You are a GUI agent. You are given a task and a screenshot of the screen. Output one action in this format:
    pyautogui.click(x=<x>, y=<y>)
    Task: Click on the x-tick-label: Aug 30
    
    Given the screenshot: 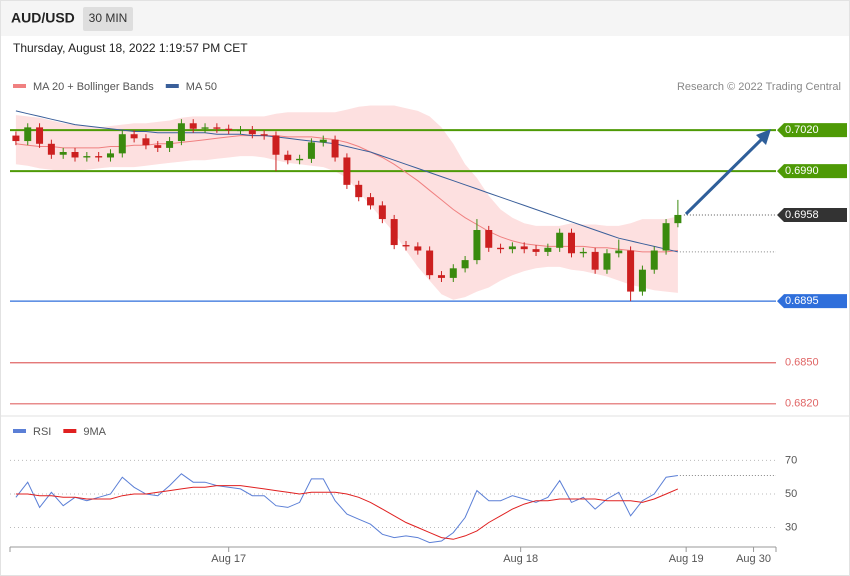 What is the action you would take?
    pyautogui.click(x=753, y=559)
    